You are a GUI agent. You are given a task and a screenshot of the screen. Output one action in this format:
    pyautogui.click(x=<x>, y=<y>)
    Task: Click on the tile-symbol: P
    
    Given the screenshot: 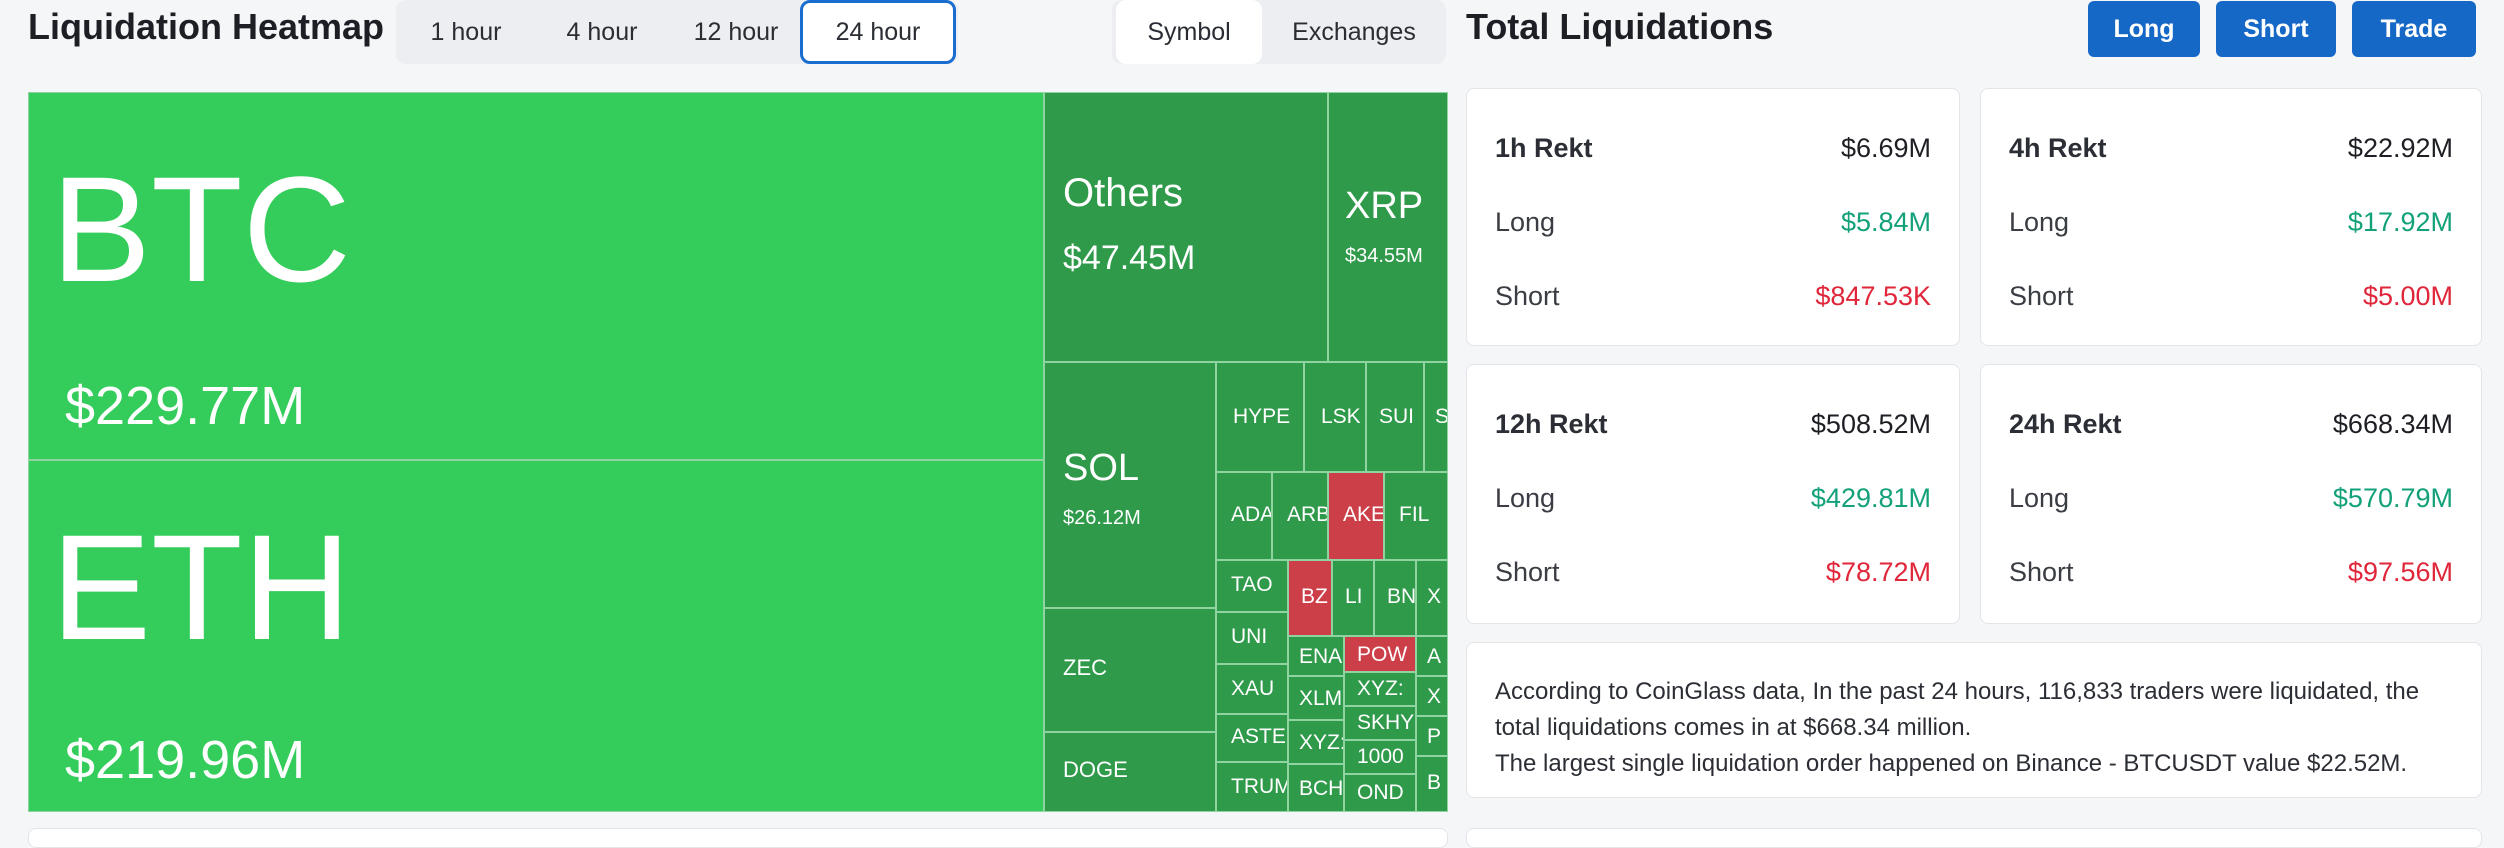 What is the action you would take?
    pyautogui.click(x=1434, y=736)
    